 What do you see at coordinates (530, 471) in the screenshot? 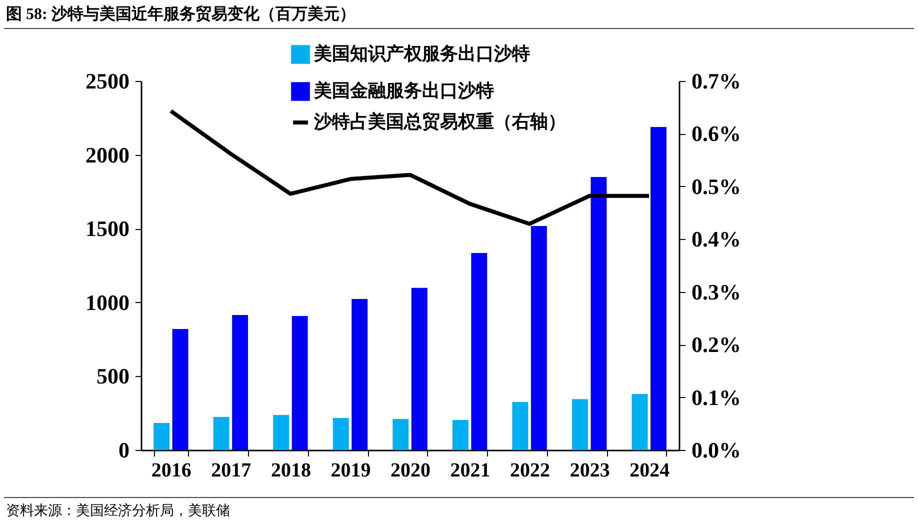
I see `x-tick-label: 2022` at bounding box center [530, 471].